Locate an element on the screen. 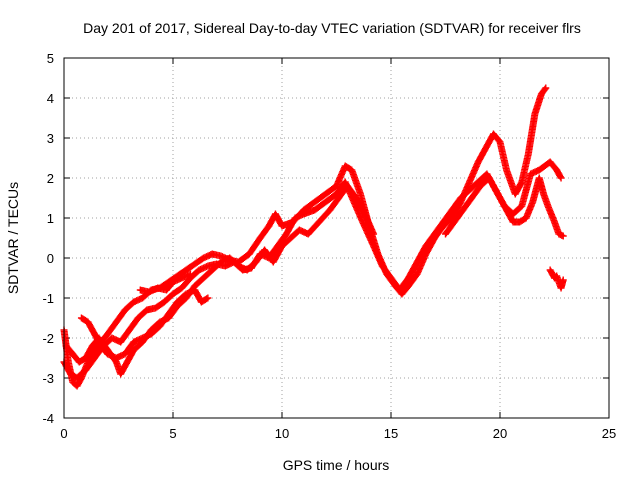 This screenshot has height=480, width=640. y-tick-label: -4 is located at coordinates (48, 418).